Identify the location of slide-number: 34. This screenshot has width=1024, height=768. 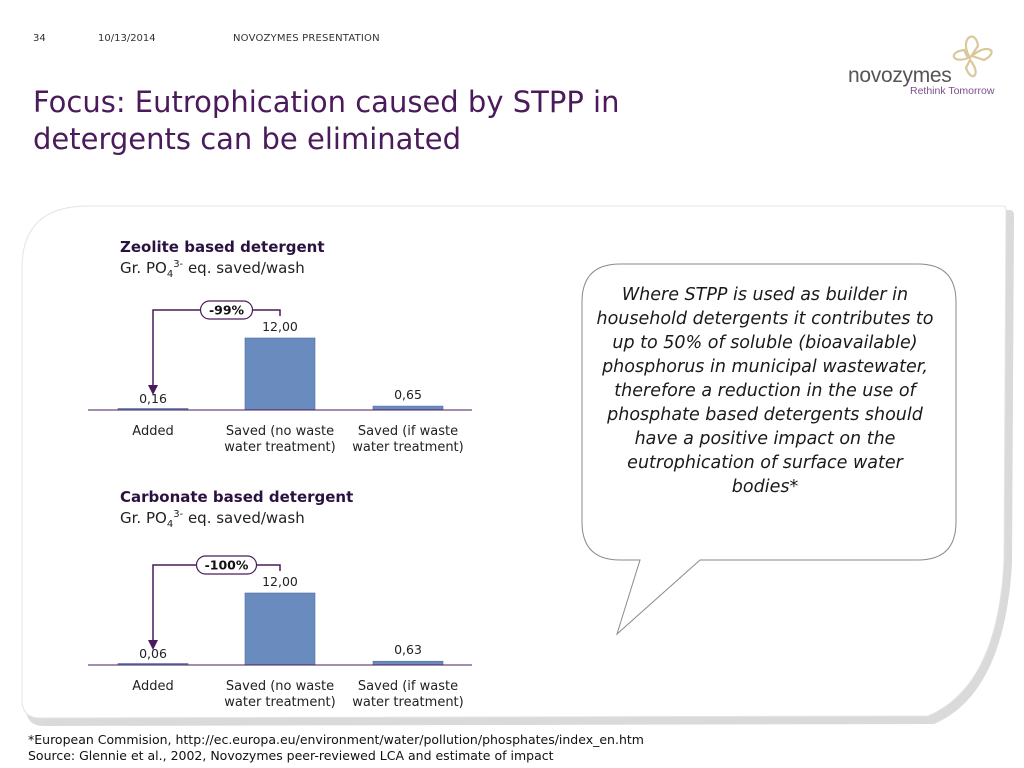
(39, 38).